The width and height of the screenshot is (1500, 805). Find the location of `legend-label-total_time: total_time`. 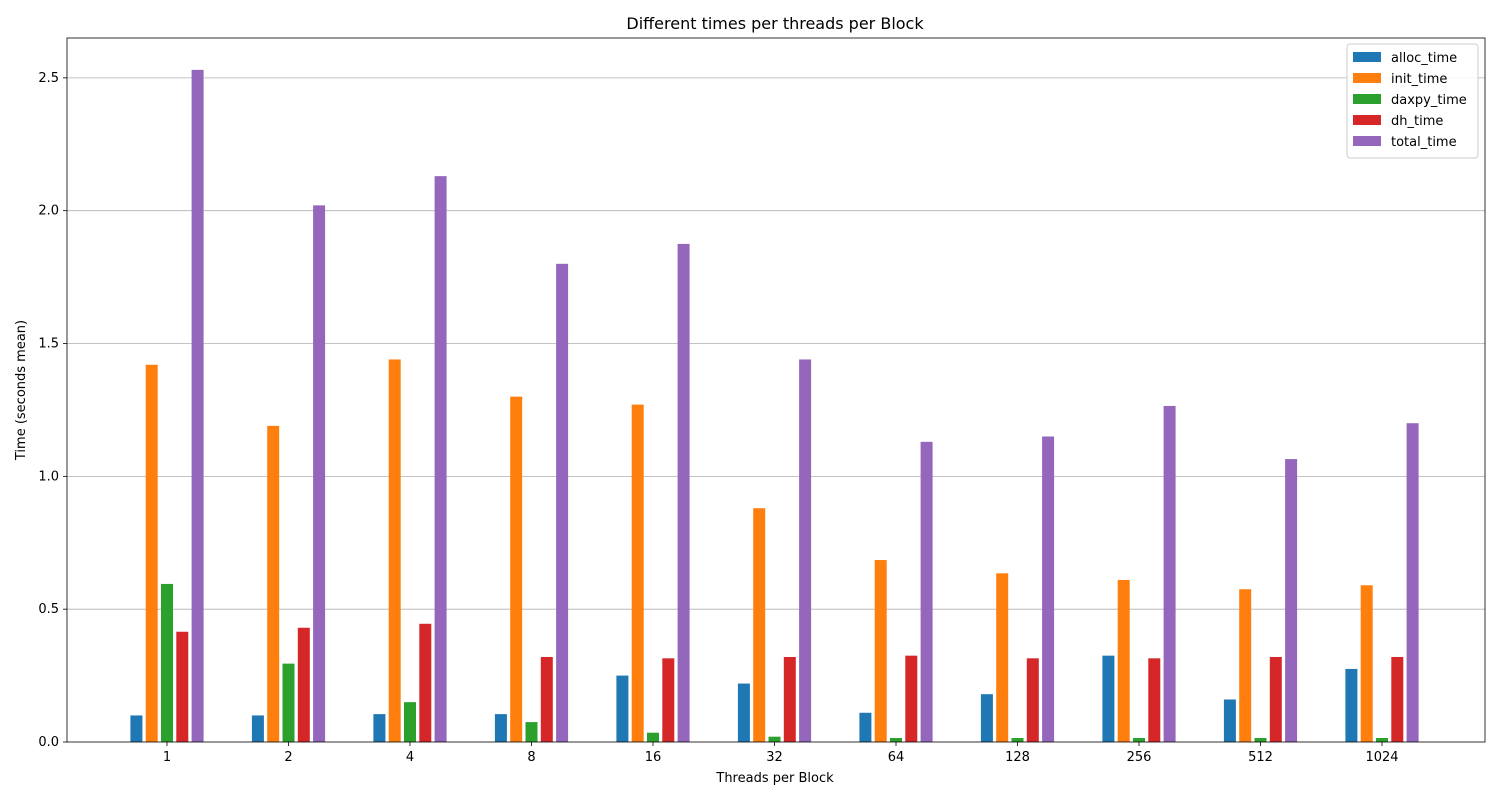

legend-label-total_time: total_time is located at coordinates (1424, 142).